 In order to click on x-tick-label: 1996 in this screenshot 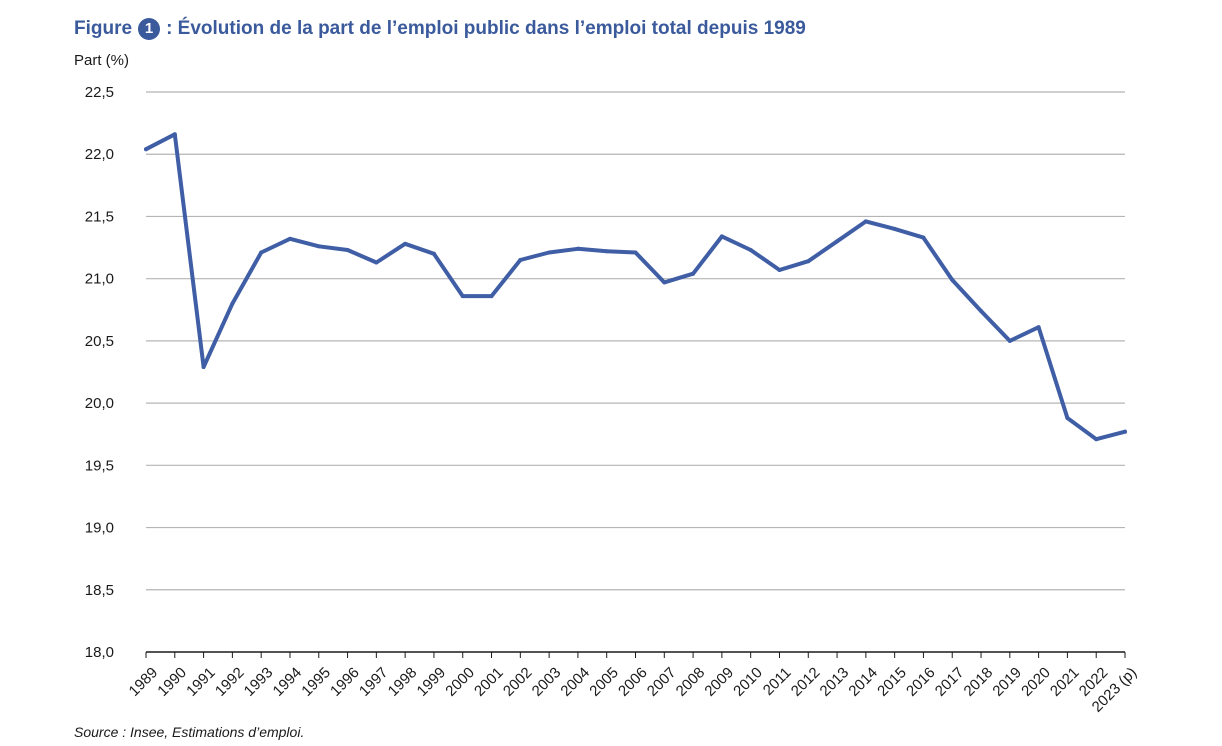, I will do `click(345, 682)`.